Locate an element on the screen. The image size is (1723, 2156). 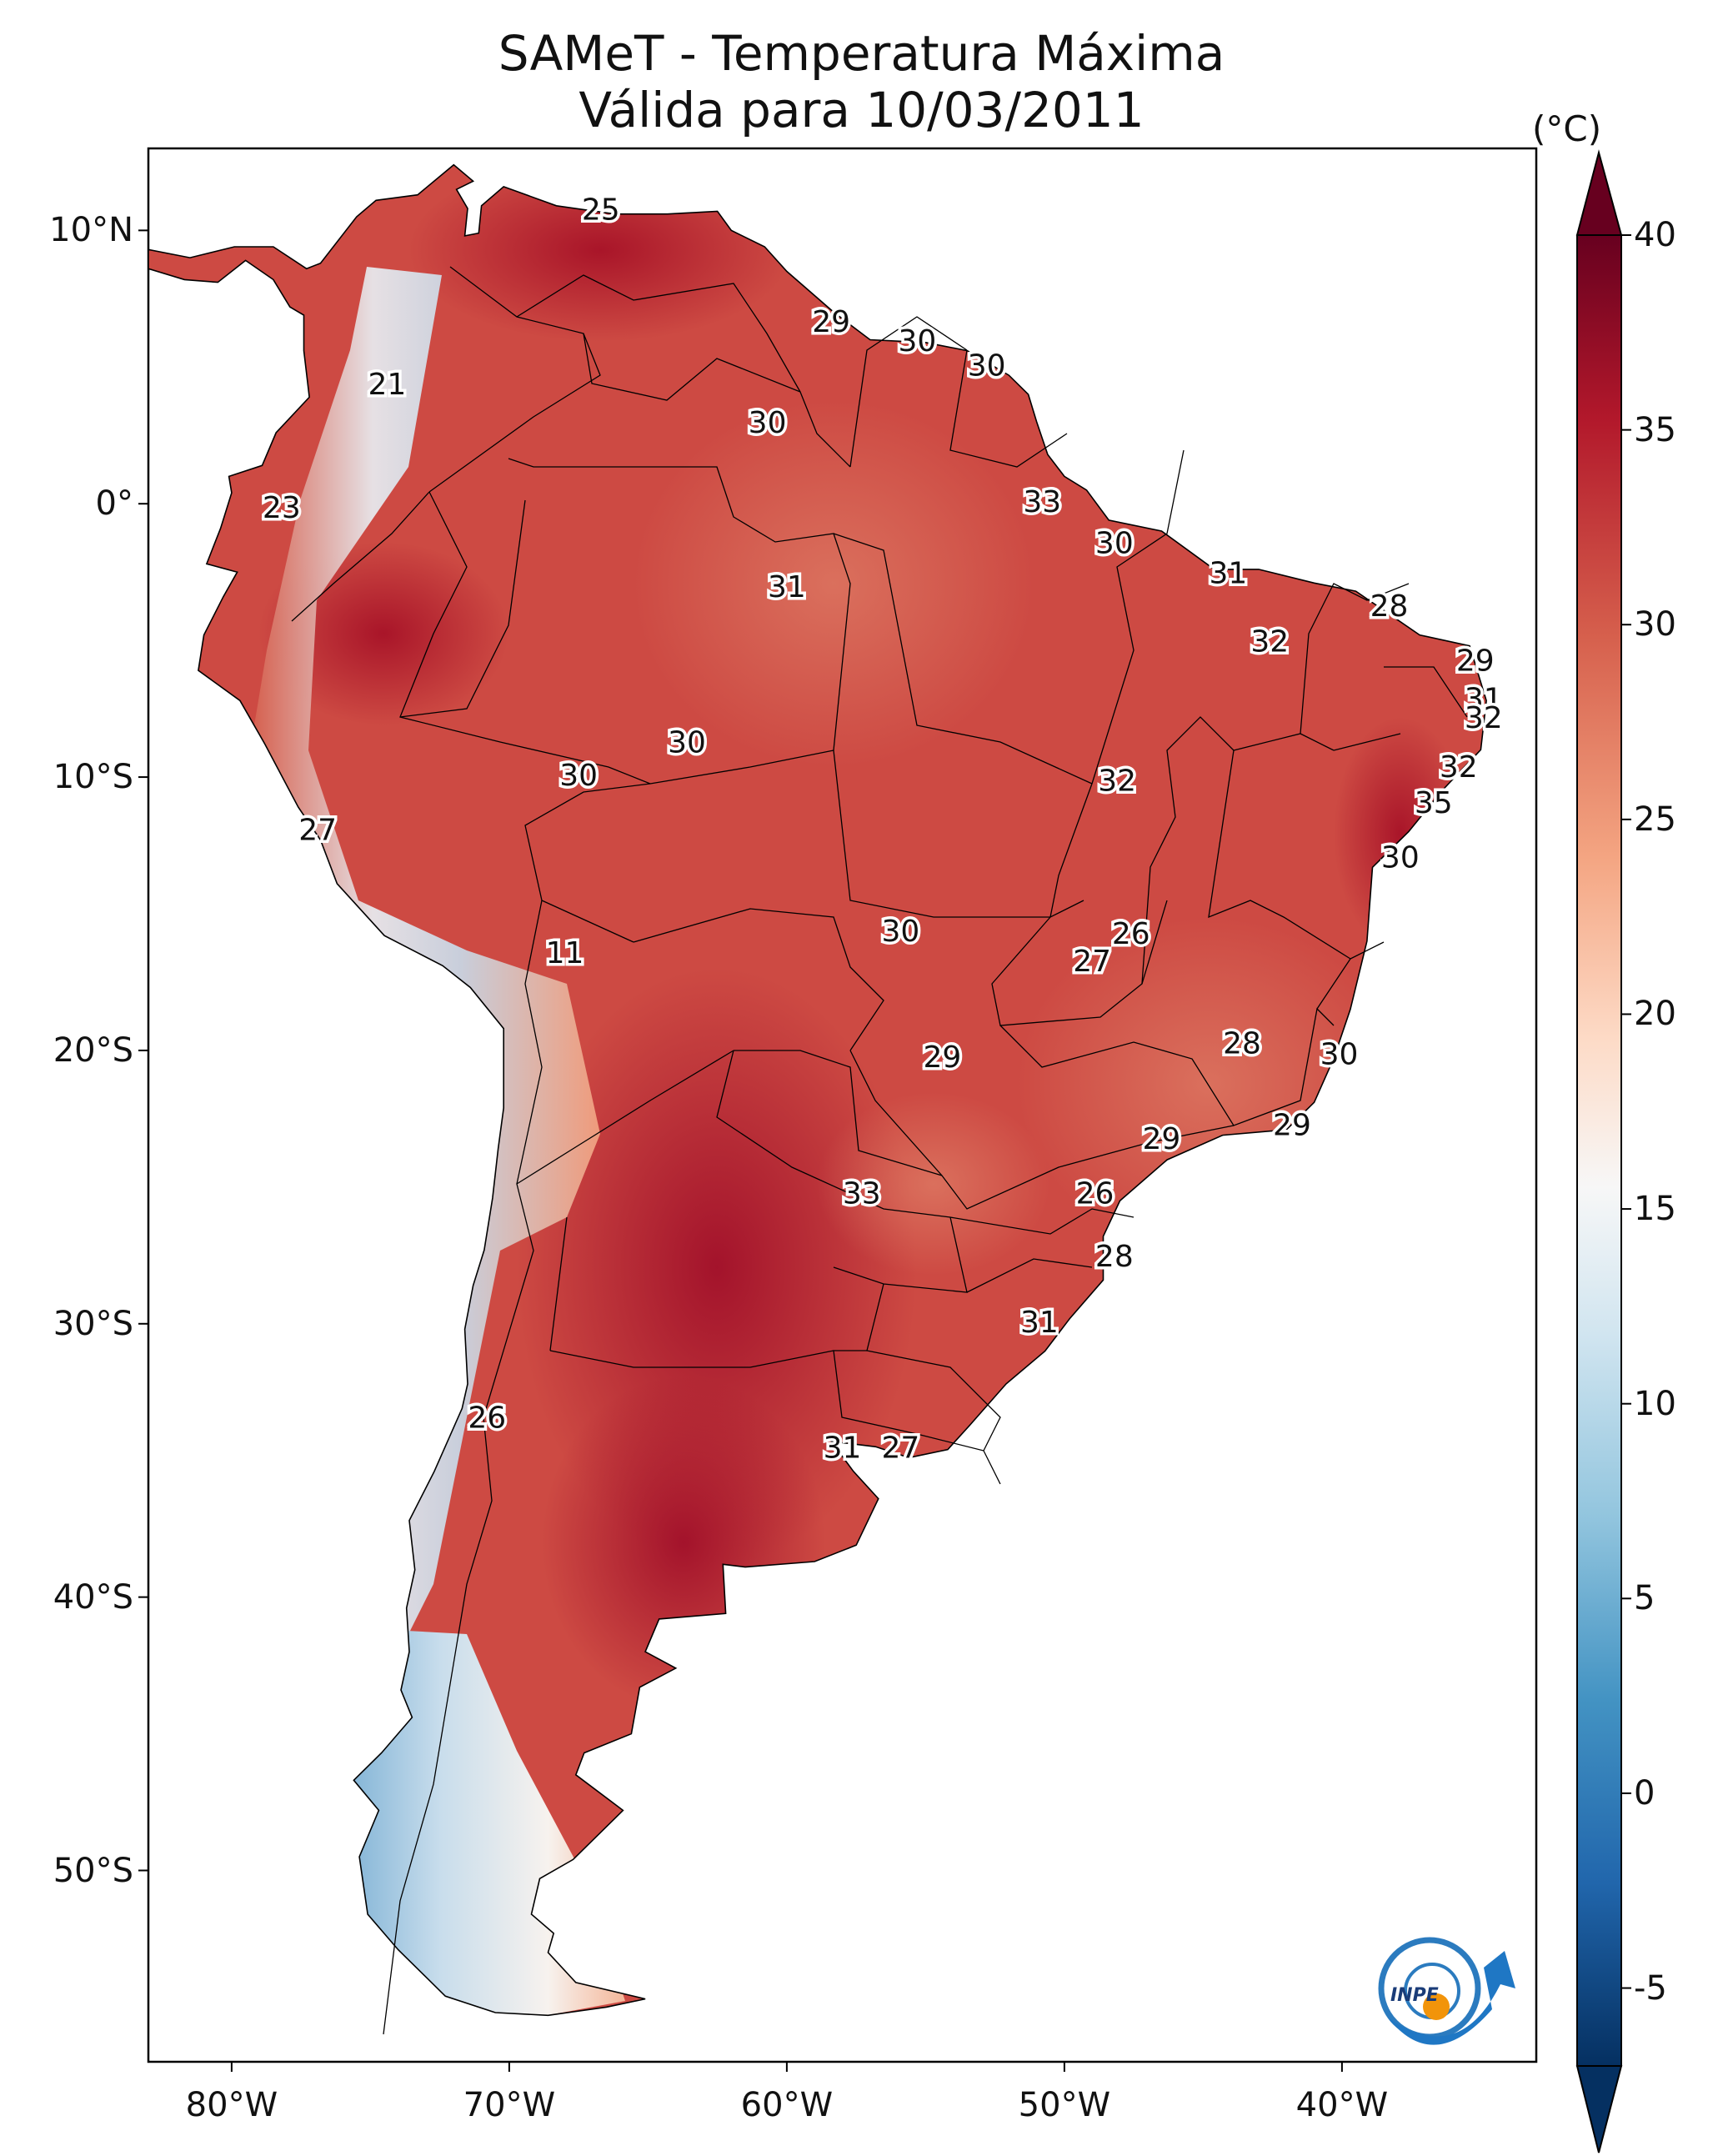
colorbar-tick-label: 15 is located at coordinates (1655, 1209).